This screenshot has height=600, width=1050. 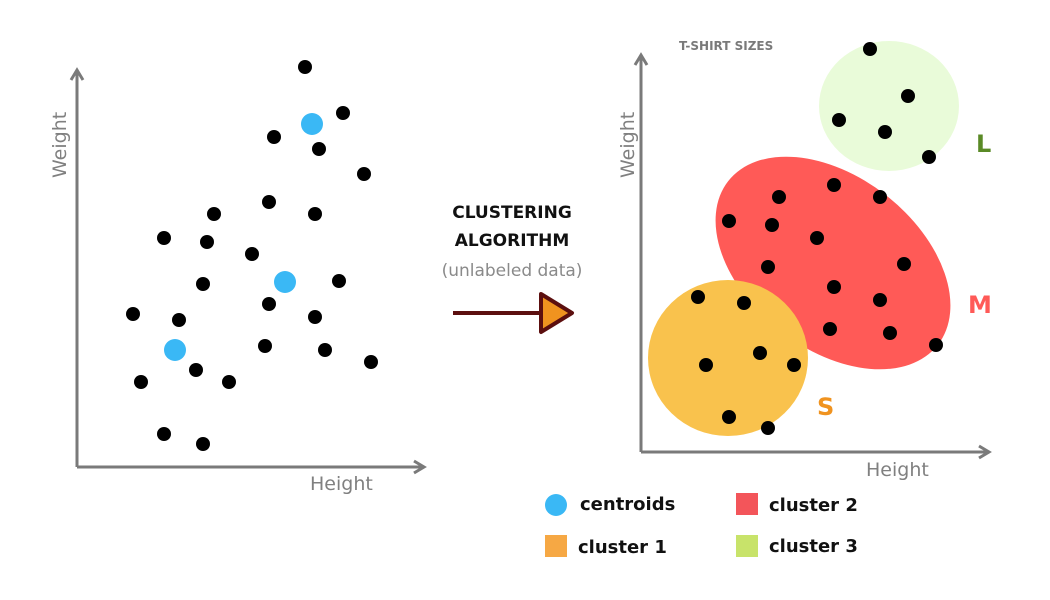 I want to click on cluster-l-points, so click(x=884, y=103).